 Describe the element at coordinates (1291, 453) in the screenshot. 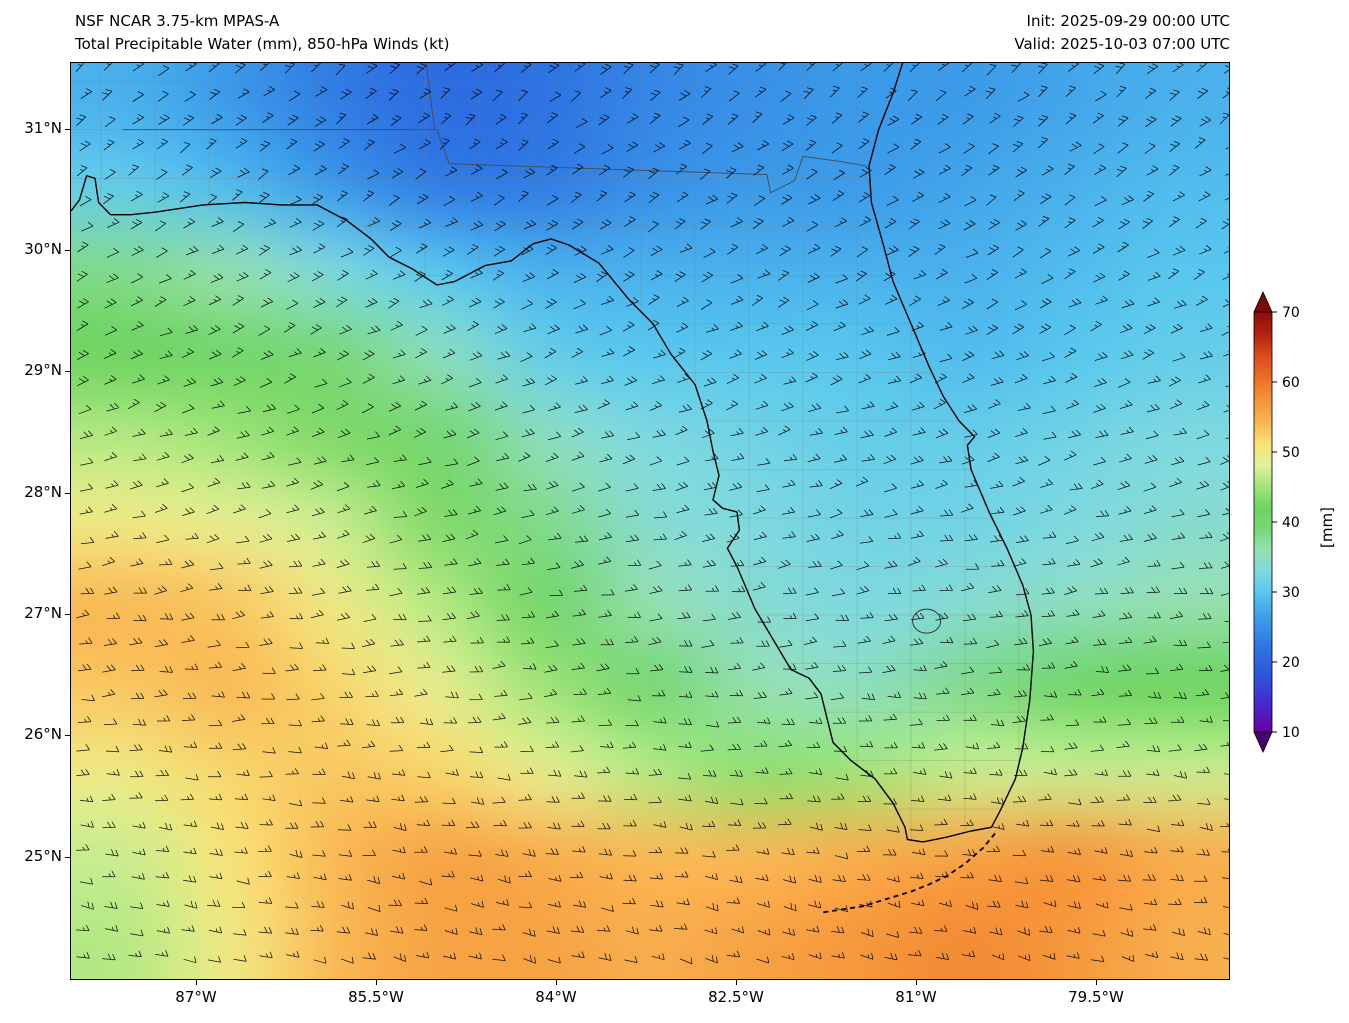

I see `svg-text: 50` at that location.